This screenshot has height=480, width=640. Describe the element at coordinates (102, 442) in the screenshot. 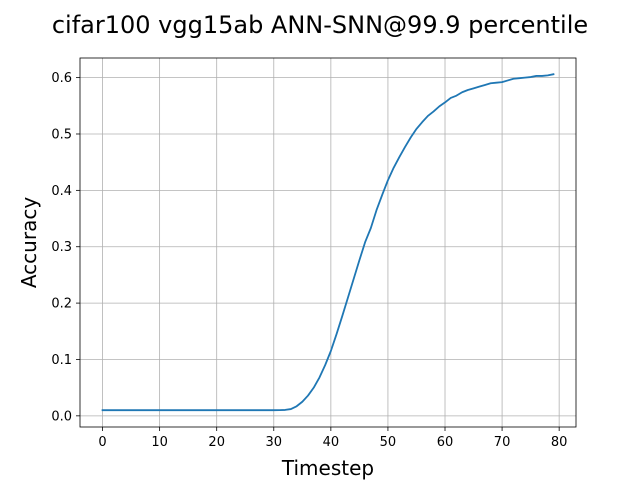

I see `x-tick-label: 0` at that location.